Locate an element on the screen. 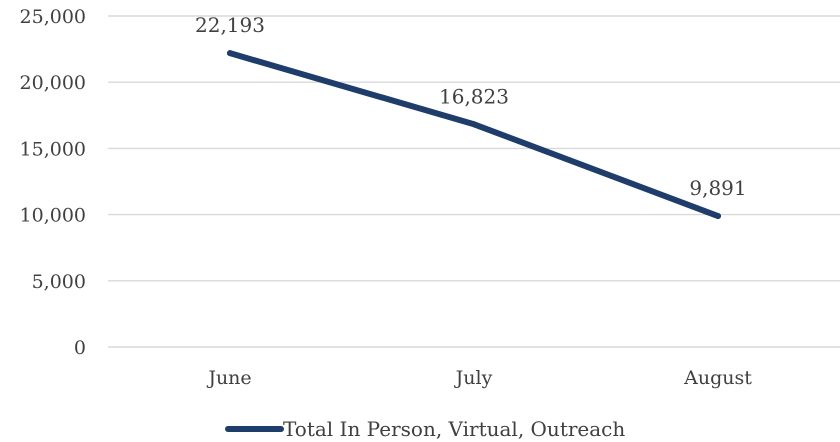 The image size is (840, 442). data-label: 16,823 is located at coordinates (474, 96).